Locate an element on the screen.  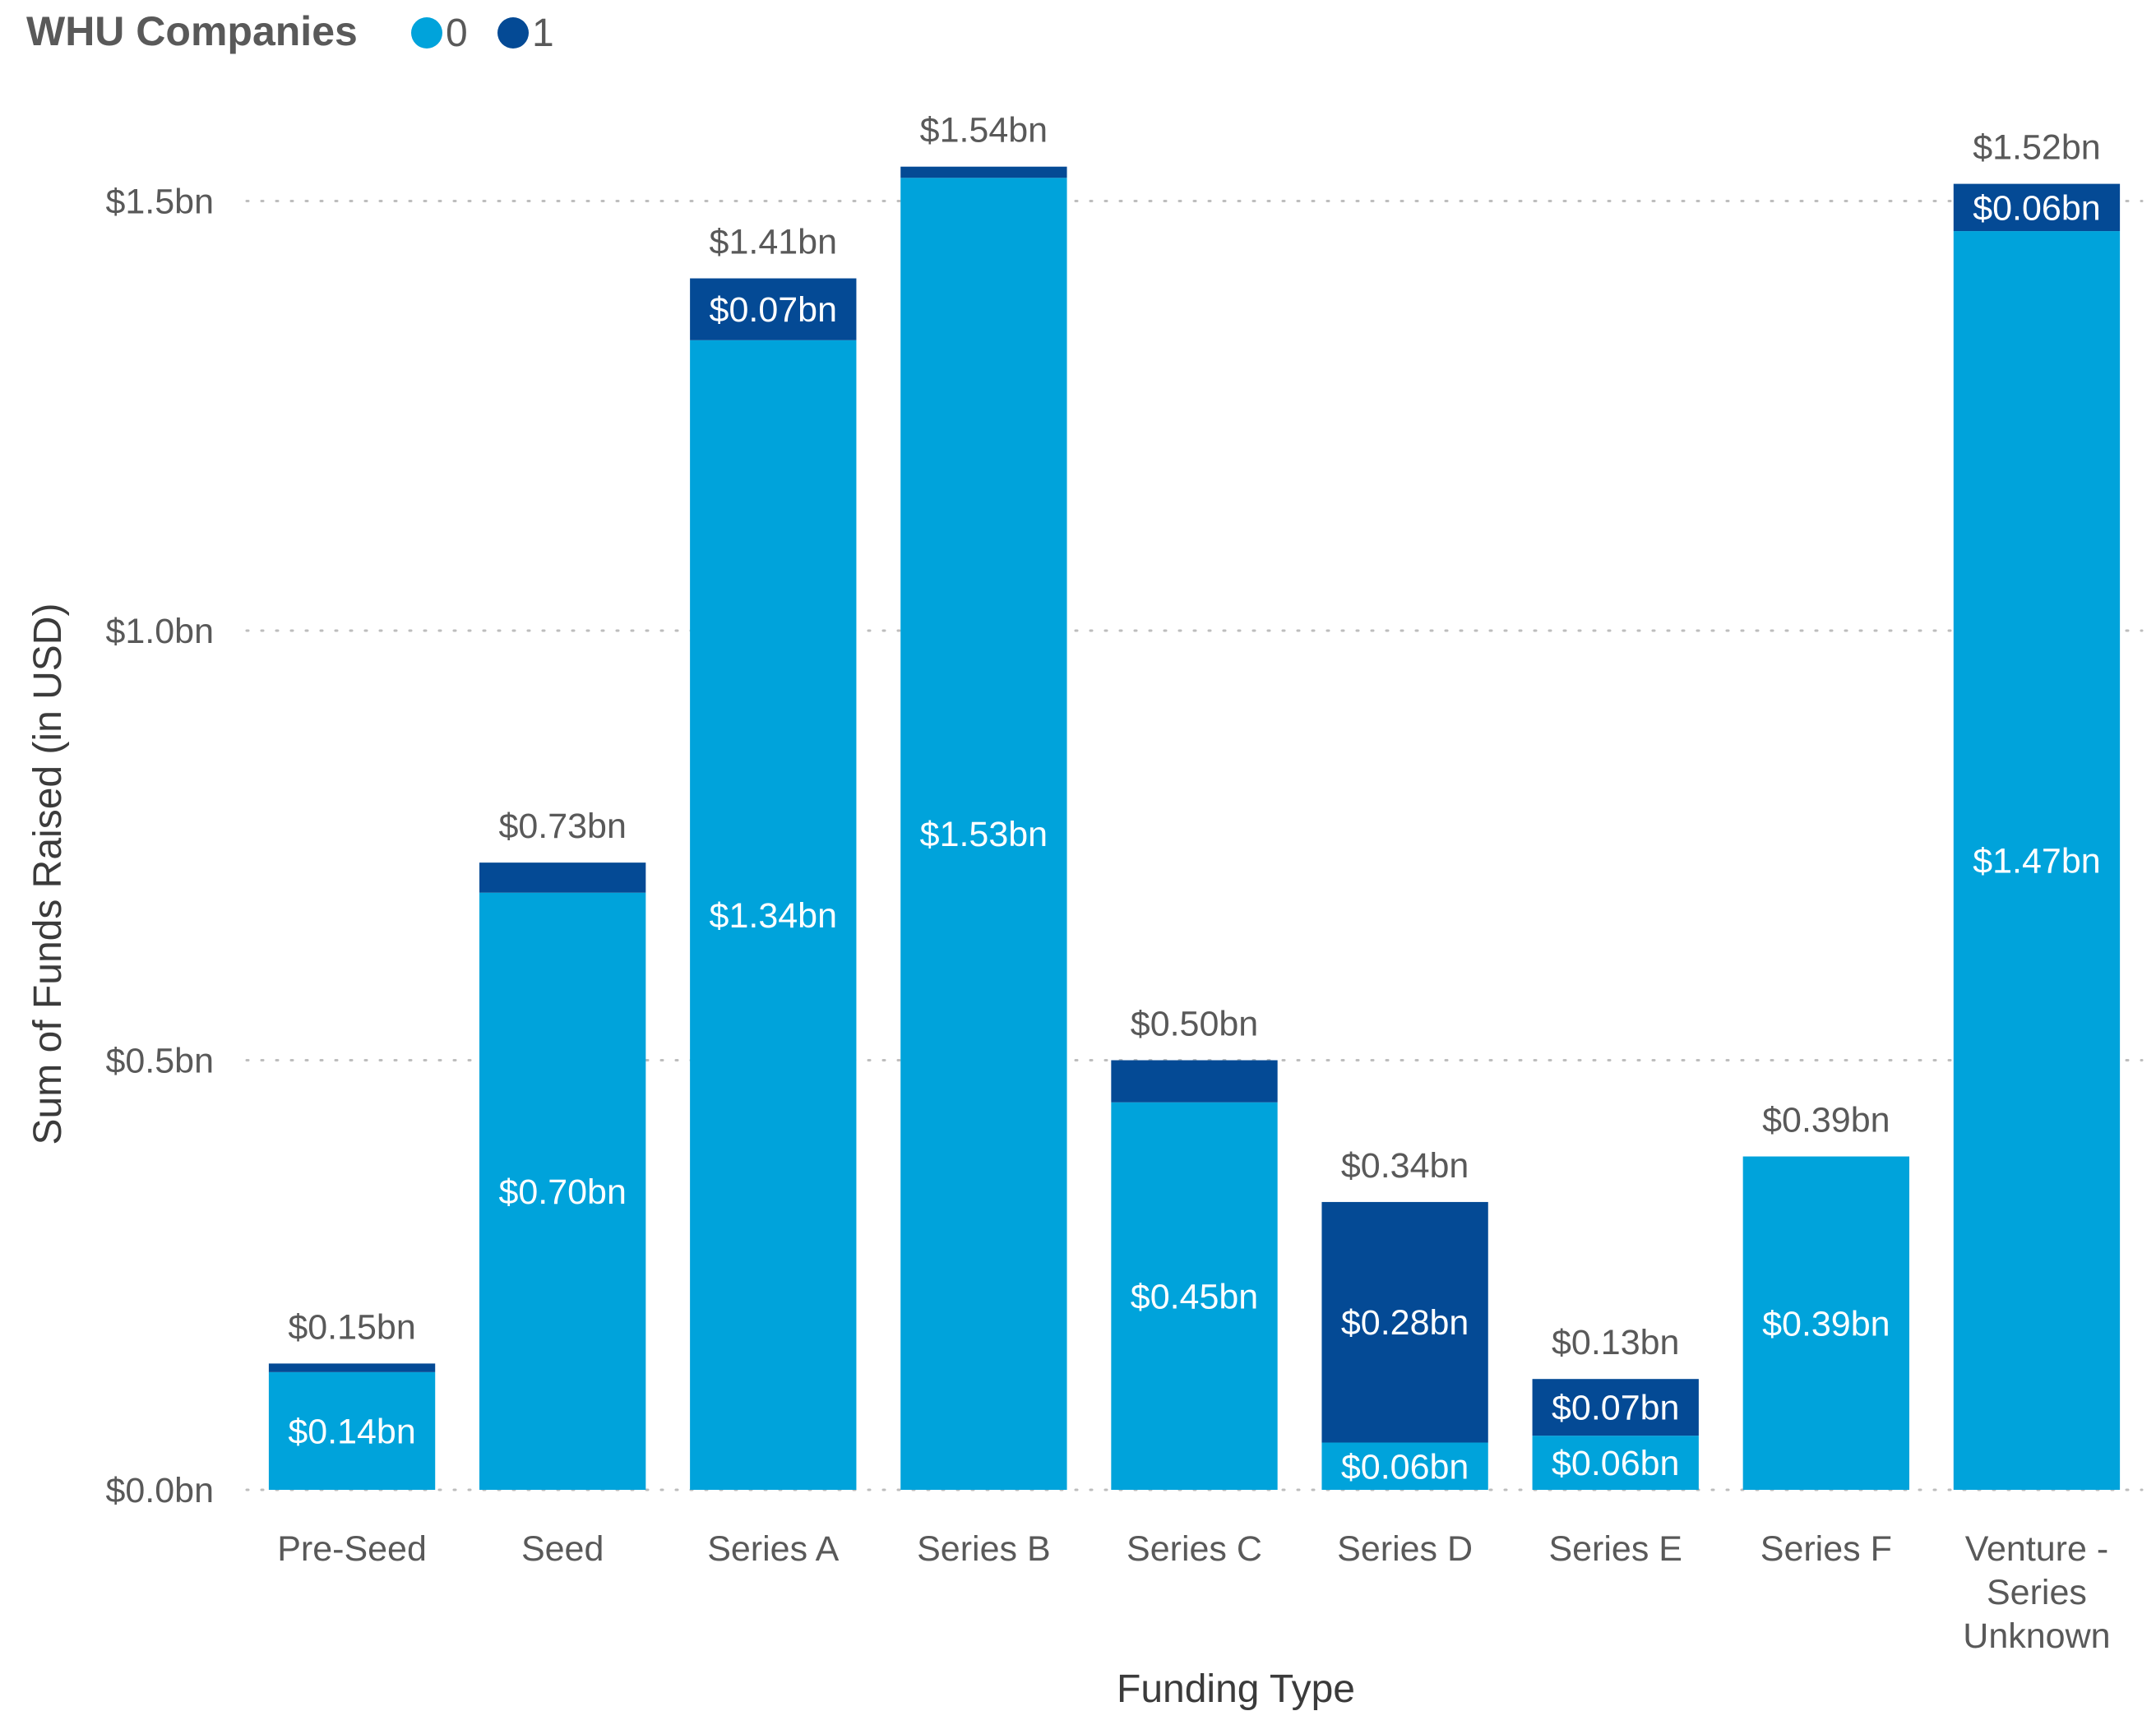
total-label-7: $0.39bn is located at coordinates (1826, 1120).